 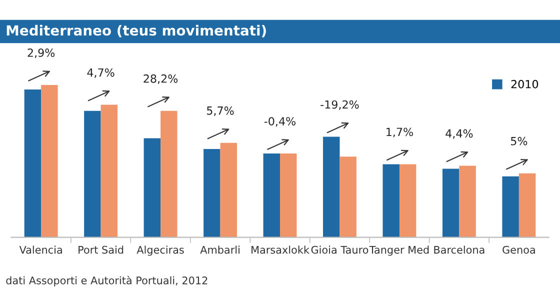 I want to click on x-tick-label: Algeciras, so click(x=160, y=251).